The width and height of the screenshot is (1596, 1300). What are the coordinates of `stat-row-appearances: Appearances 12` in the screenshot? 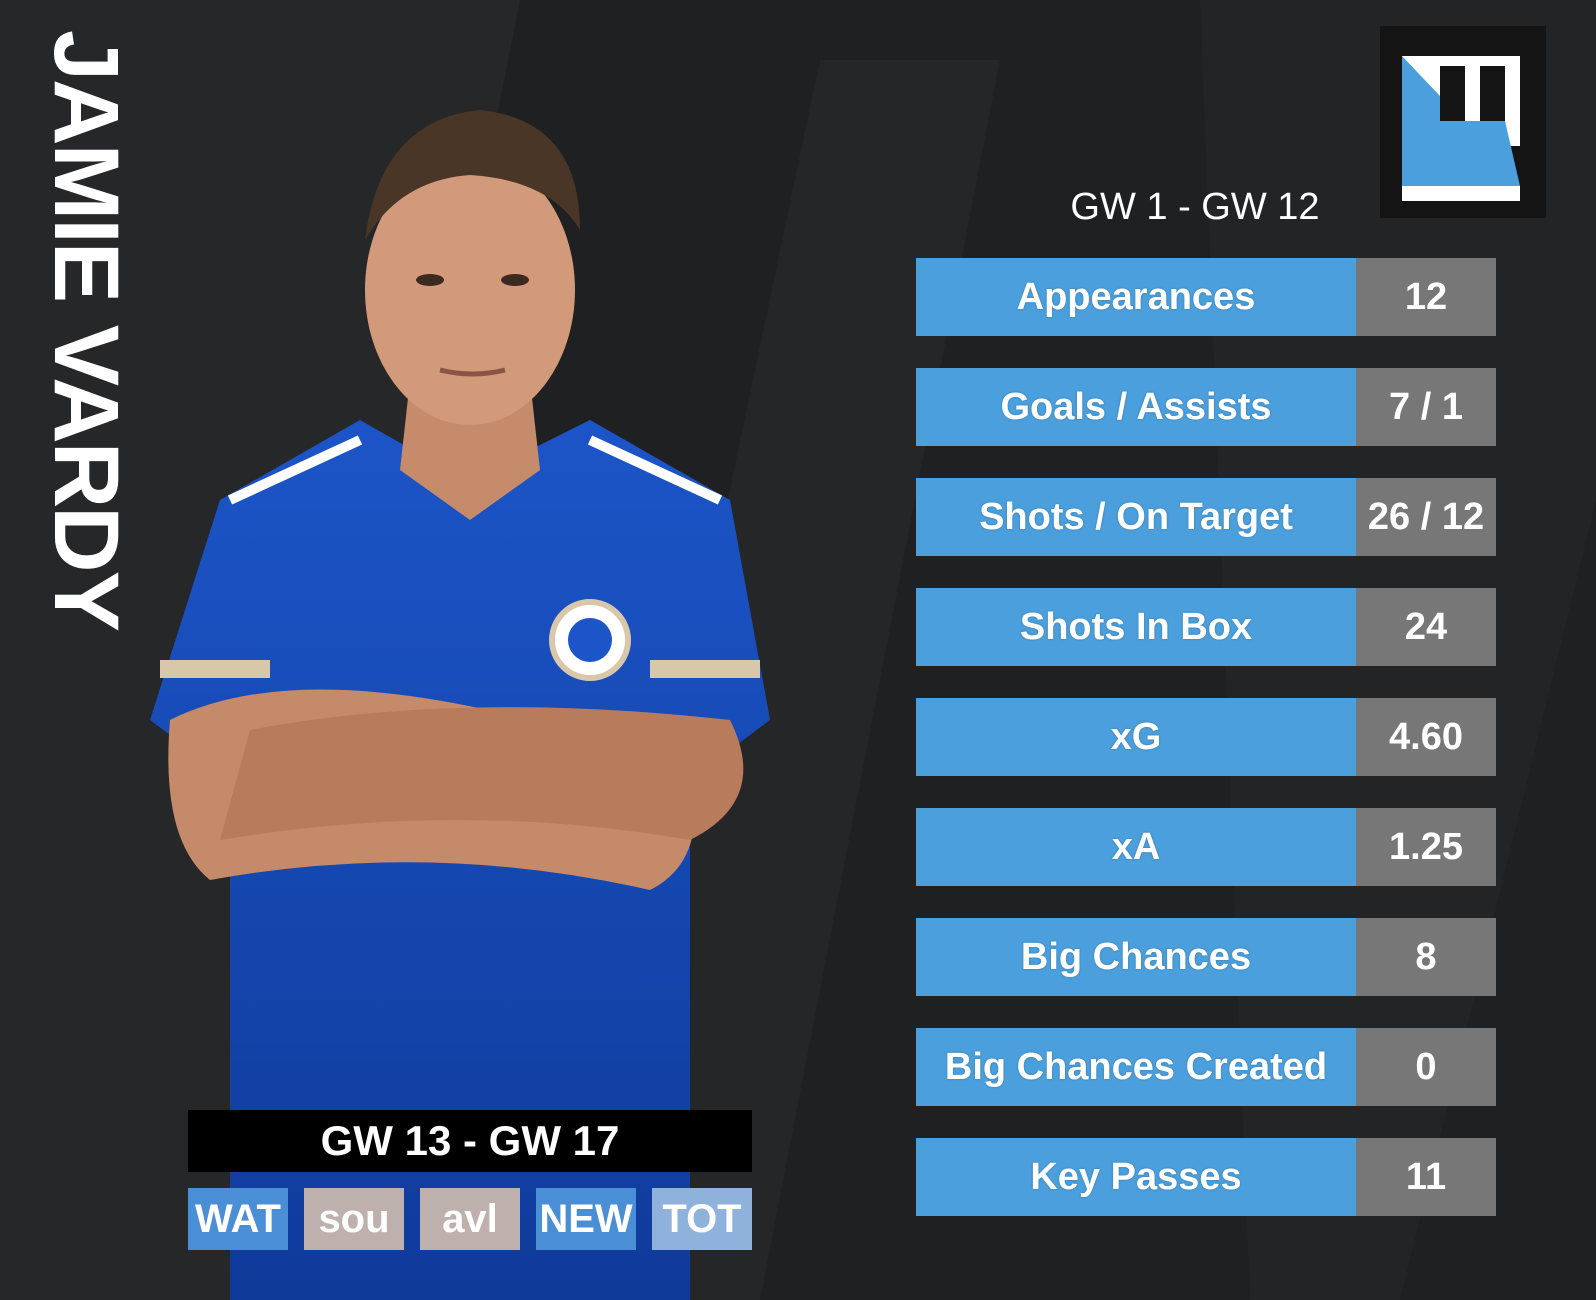 It's located at (1206, 297).